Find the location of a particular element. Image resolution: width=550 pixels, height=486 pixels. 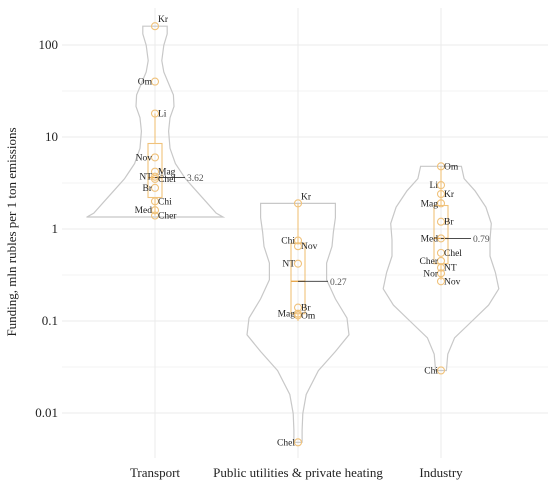

y-tick-label: 10 is located at coordinates (51, 136).